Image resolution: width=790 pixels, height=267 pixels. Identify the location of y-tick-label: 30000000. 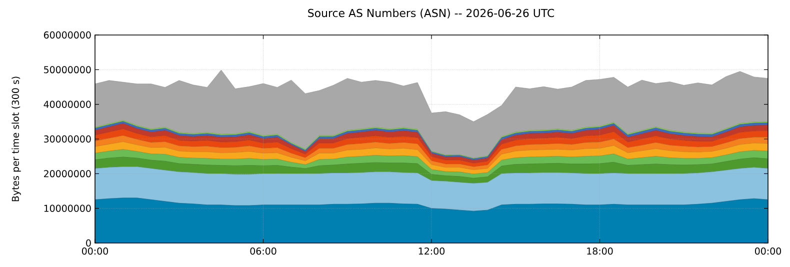
(67, 139).